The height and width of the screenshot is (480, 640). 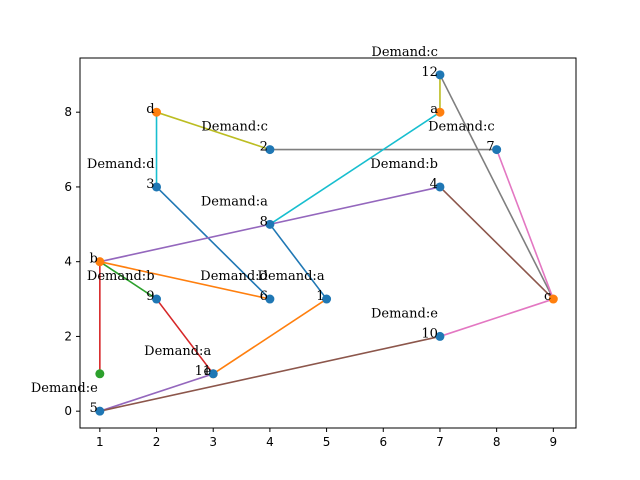 I want to click on point-label-11: 11, so click(x=203, y=371).